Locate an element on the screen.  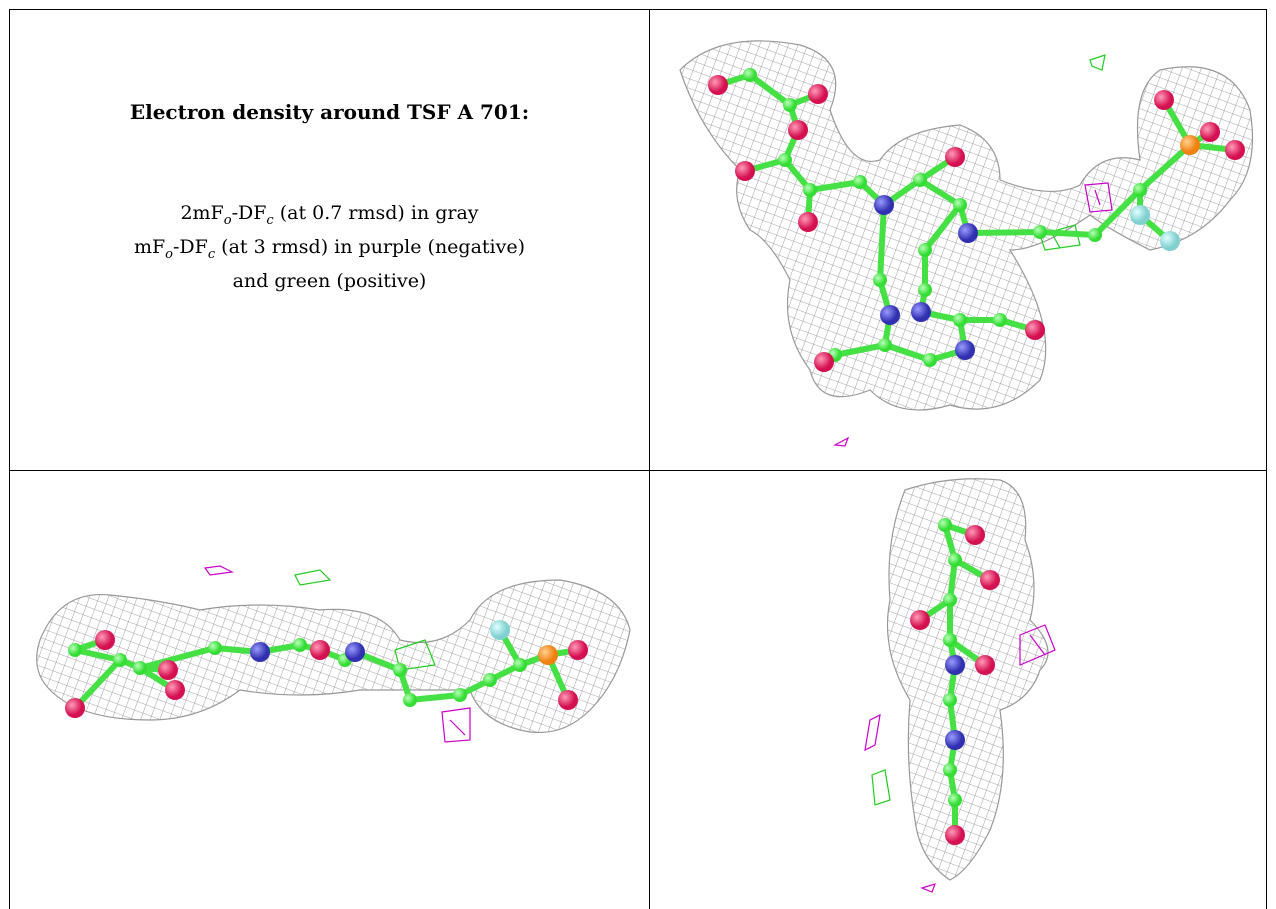
legend-text: -DF is located at coordinates (190, 246).